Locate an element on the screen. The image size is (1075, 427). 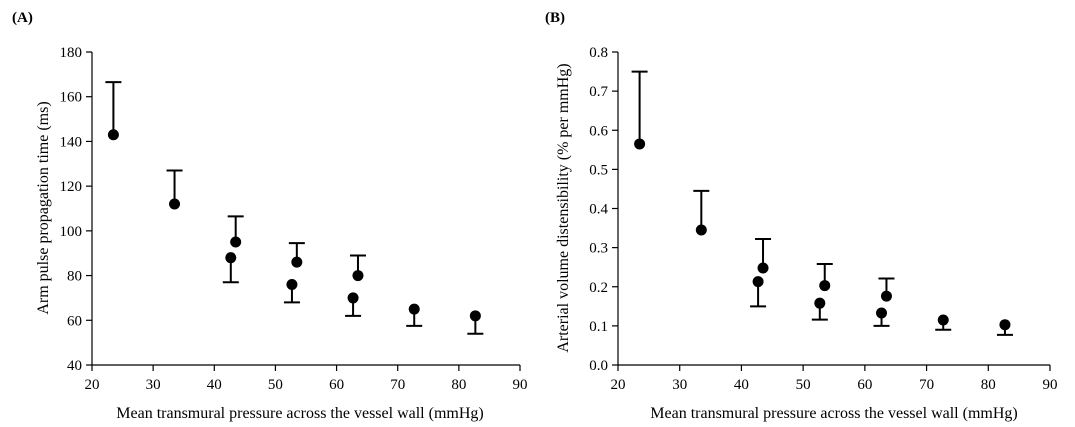
y-tick-label: 0.4 is located at coordinates (598, 210).